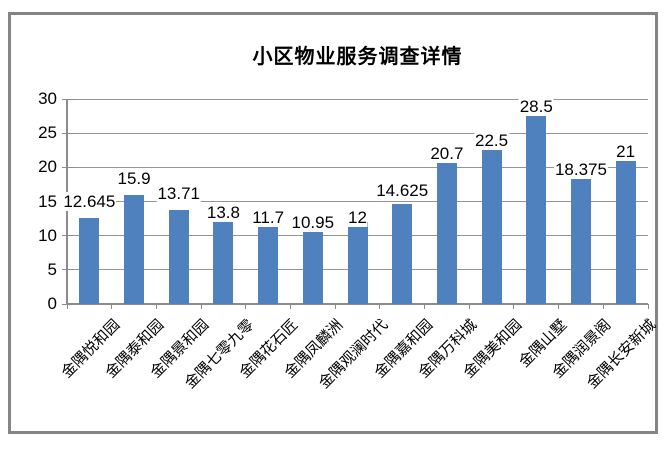 Image resolution: width=670 pixels, height=450 pixels. Describe the element at coordinates (268, 218) in the screenshot. I see `bar-value-label: 11.7` at that location.